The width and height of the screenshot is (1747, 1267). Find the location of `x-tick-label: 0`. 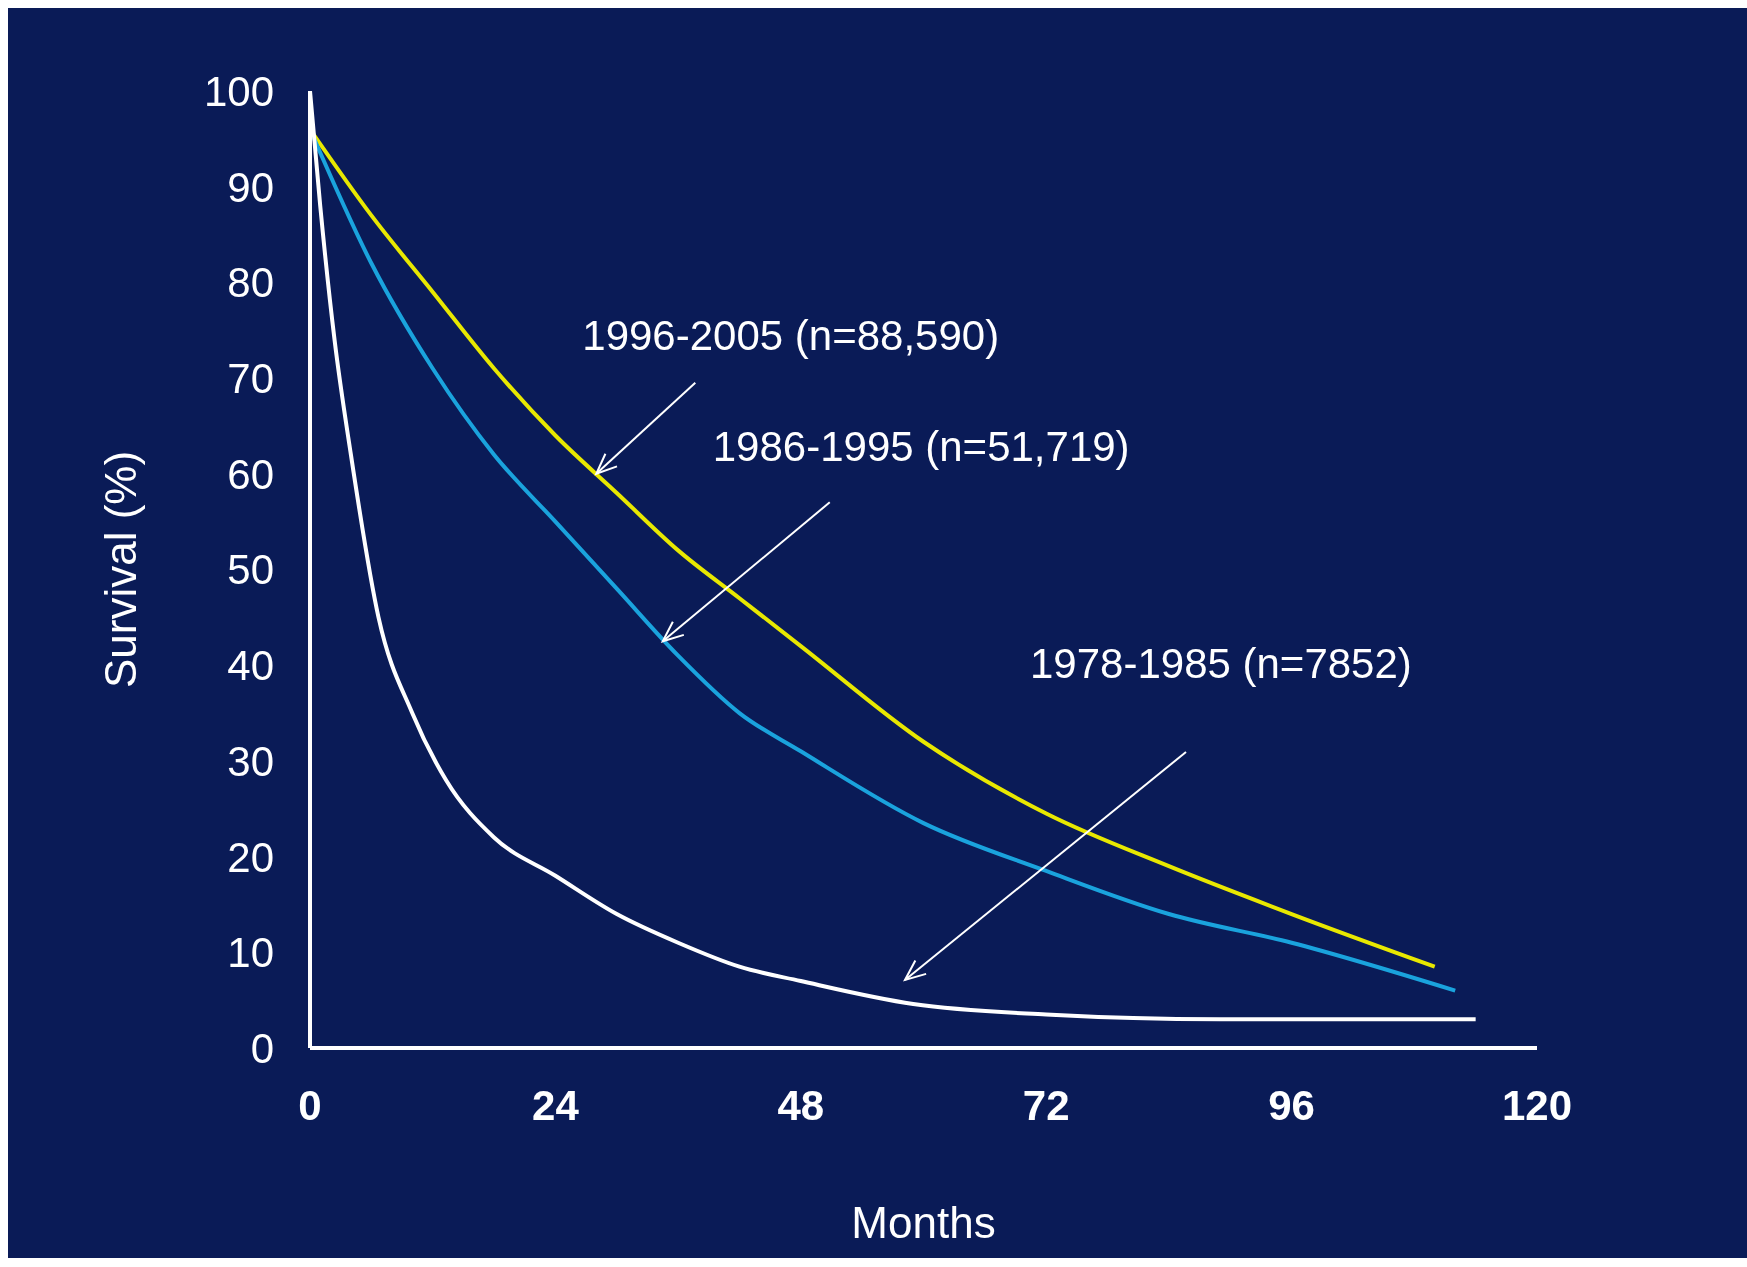

x-tick-label: 0 is located at coordinates (310, 1105).